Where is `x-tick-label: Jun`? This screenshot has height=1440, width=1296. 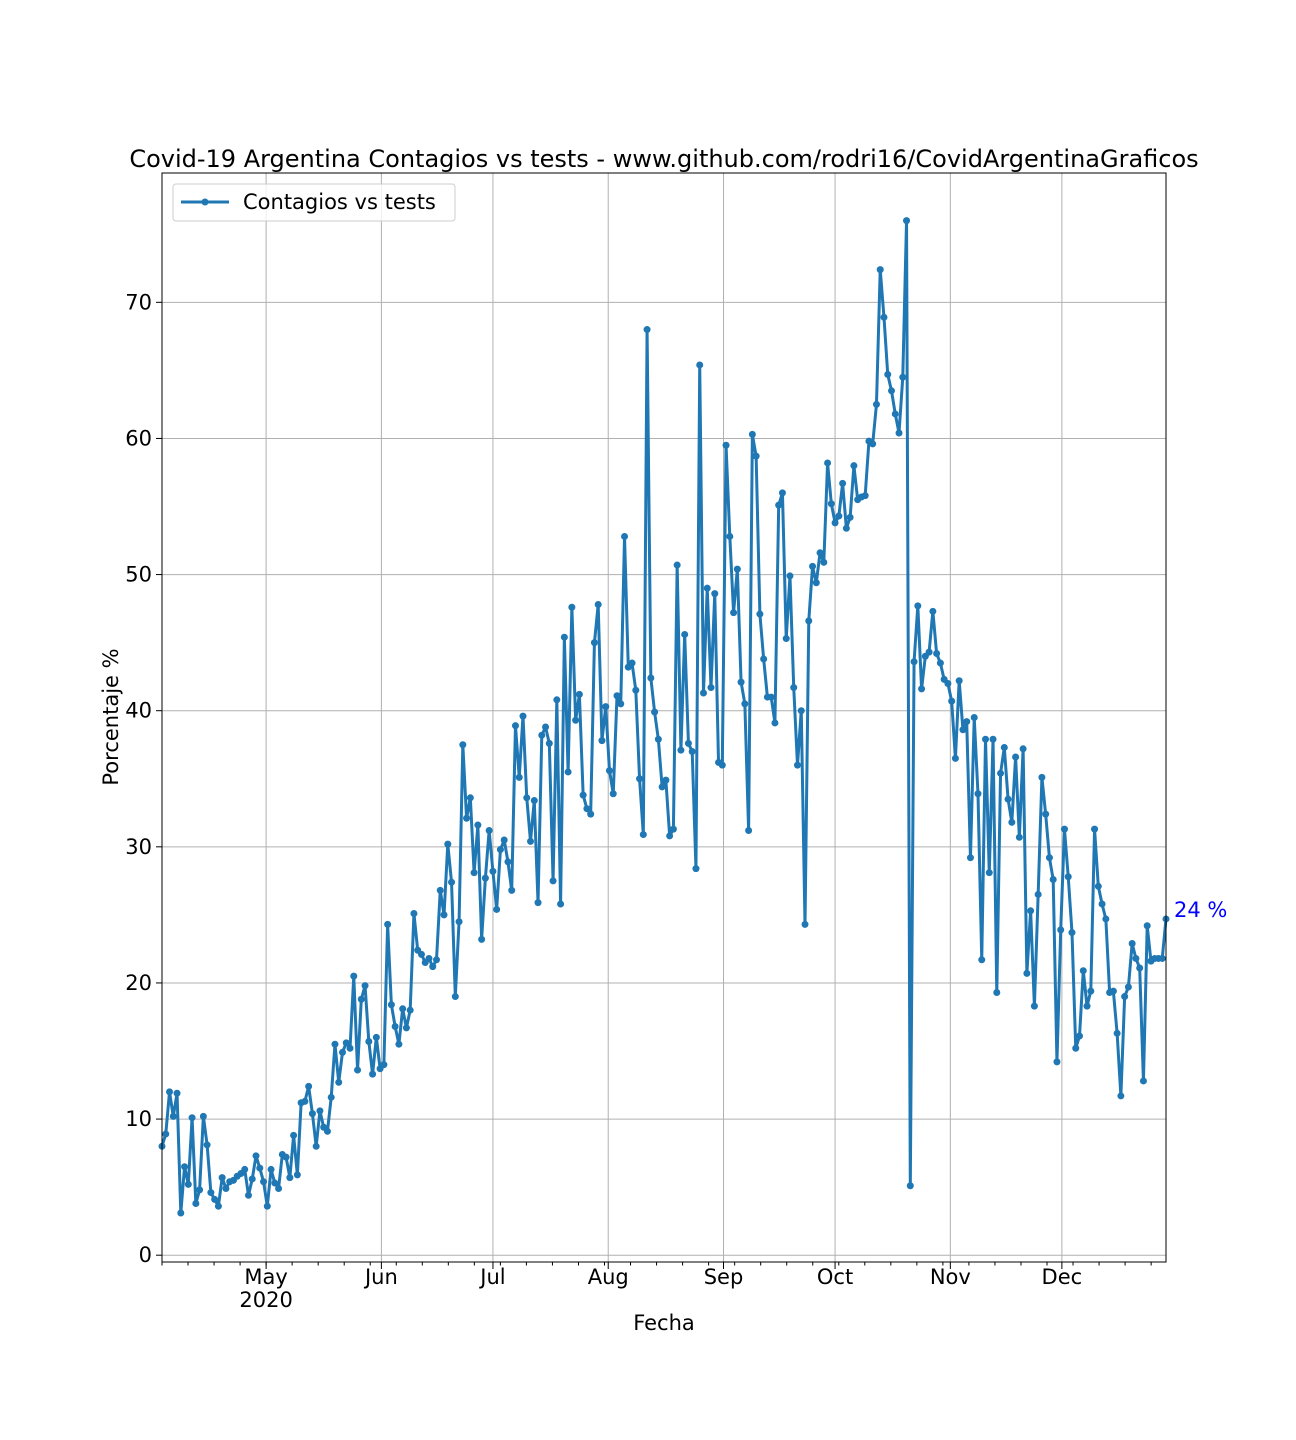
x-tick-label: Jun is located at coordinates (380, 1277).